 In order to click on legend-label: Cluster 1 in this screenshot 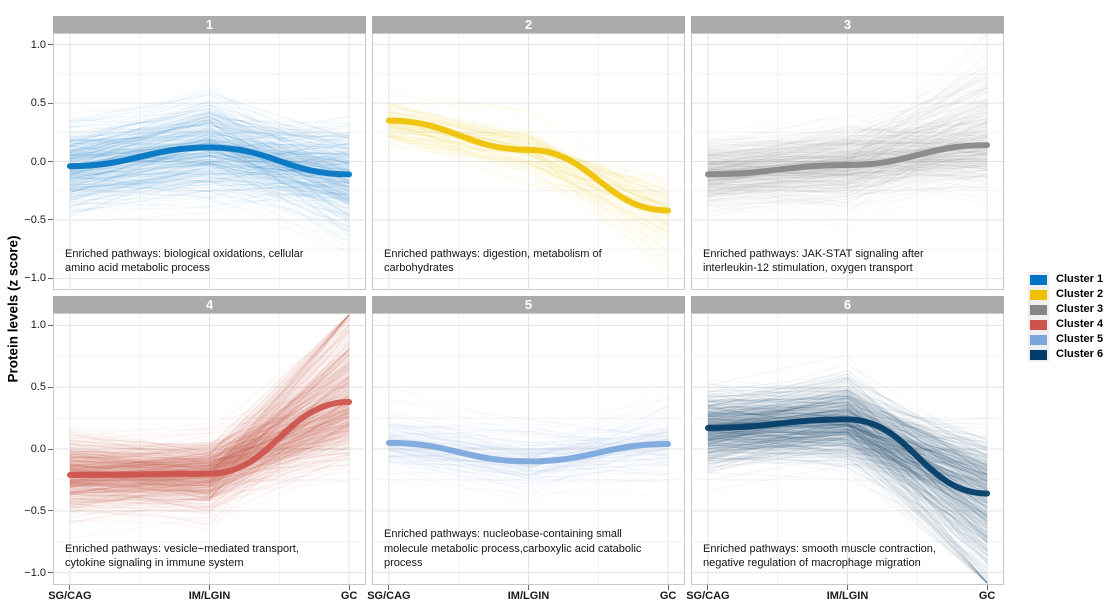, I will do `click(1080, 279)`.